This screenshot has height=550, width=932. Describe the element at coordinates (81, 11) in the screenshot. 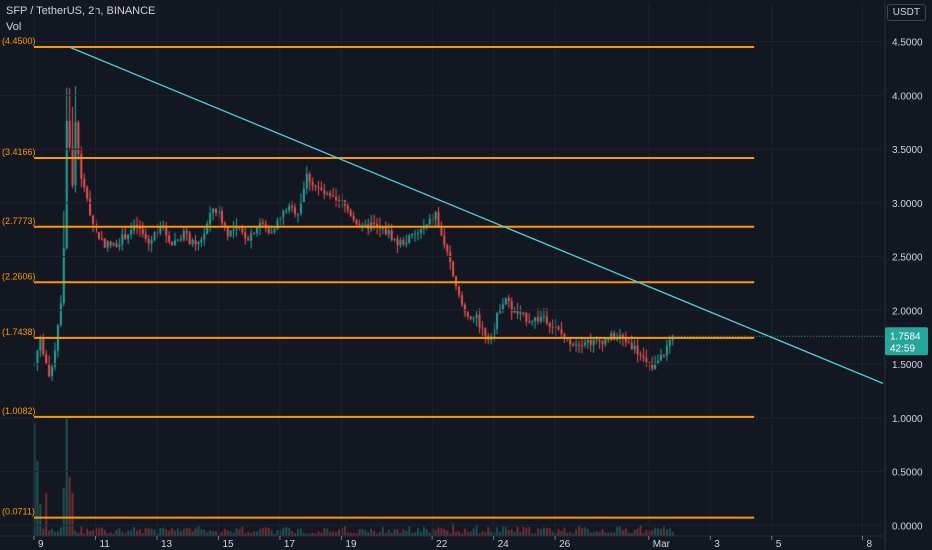

I see `ticker-title: SFP / TetherUS, 2h, BINANCE` at that location.